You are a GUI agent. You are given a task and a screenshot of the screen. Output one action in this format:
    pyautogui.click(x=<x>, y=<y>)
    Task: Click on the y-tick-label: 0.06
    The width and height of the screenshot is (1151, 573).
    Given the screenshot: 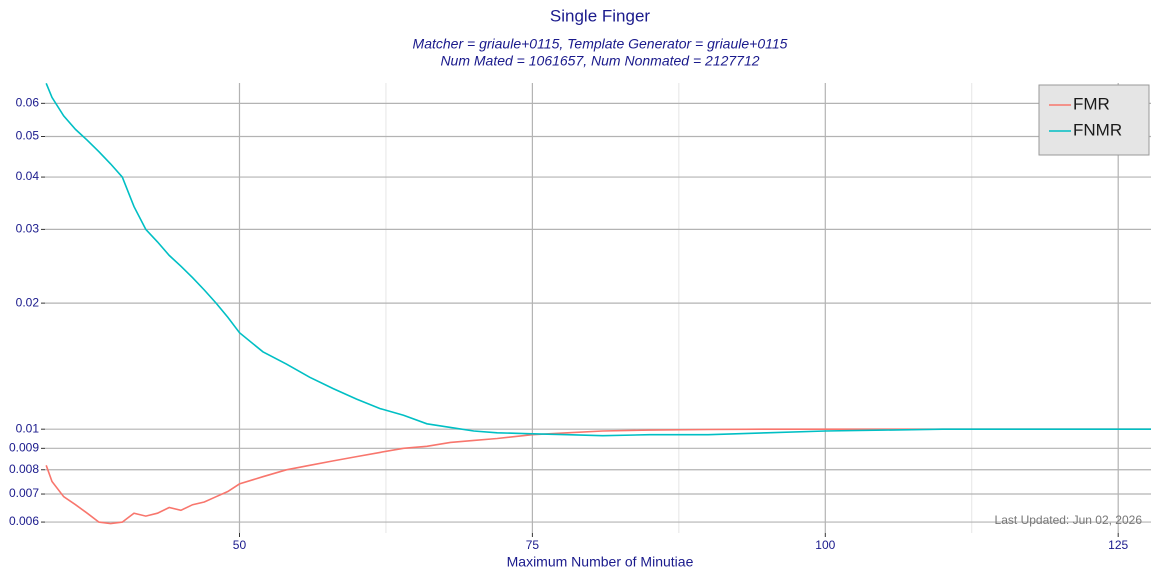 What is the action you would take?
    pyautogui.click(x=28, y=103)
    